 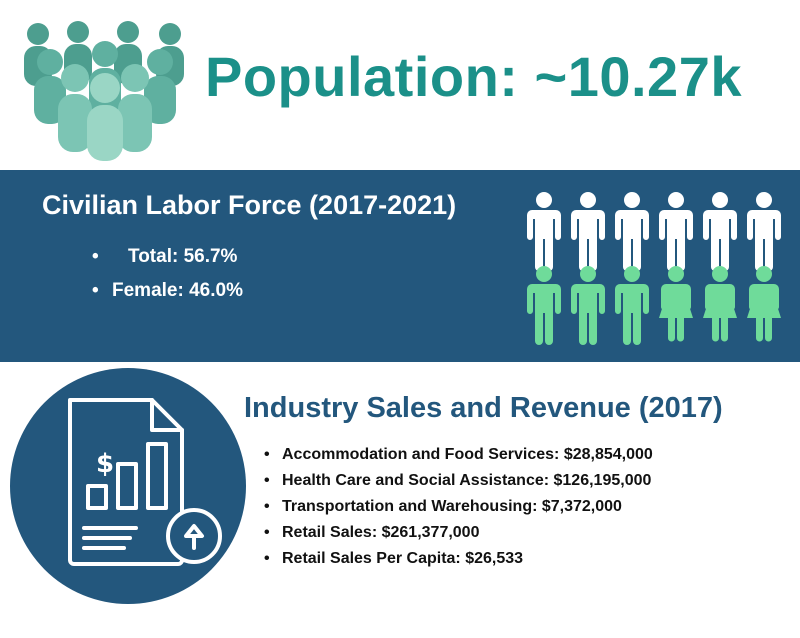 I want to click on workforce-figures, so click(x=654, y=268).